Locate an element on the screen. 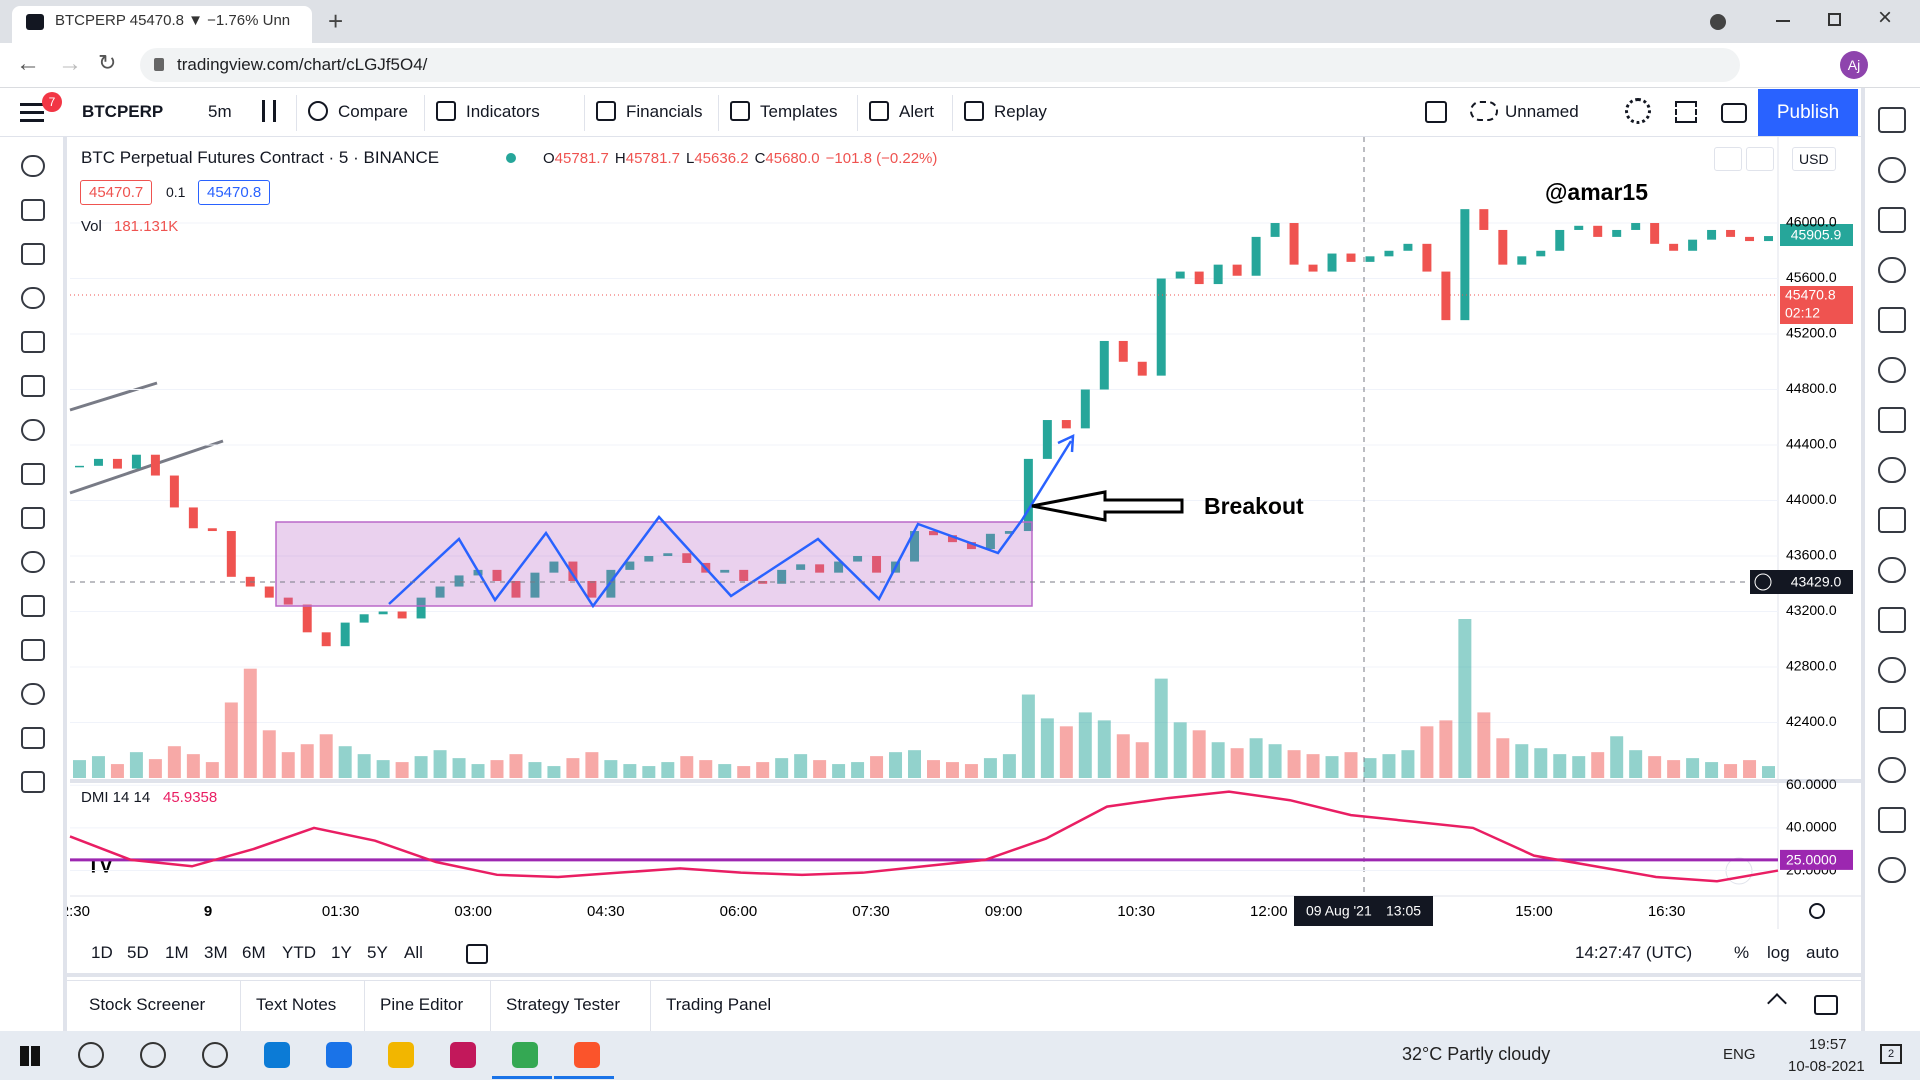  symbol: BTCPERP is located at coordinates (123, 111).